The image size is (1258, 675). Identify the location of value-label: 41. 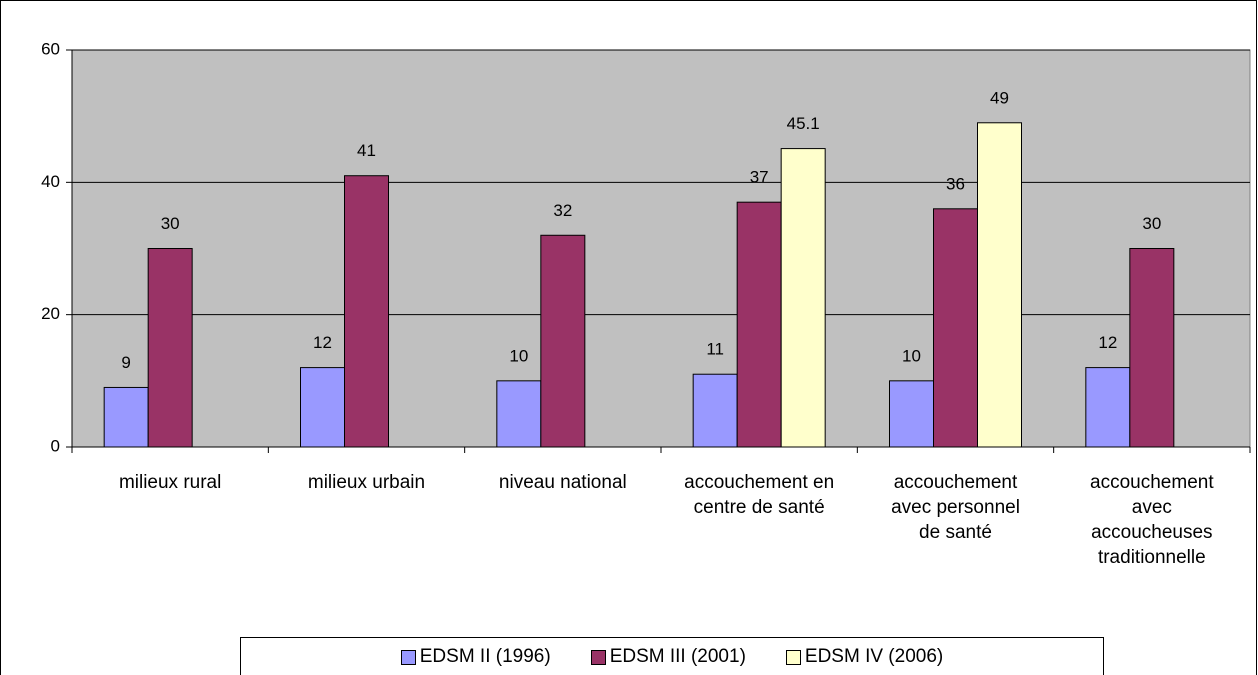
(366, 150).